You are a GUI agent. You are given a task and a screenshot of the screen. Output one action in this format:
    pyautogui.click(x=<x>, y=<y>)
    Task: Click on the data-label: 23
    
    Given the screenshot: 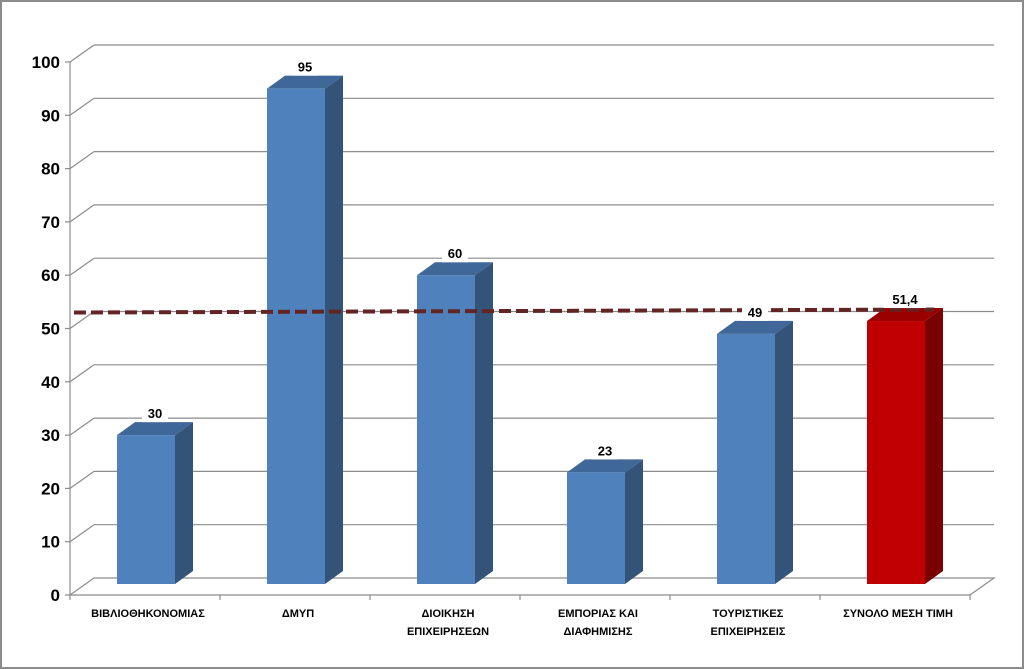 What is the action you would take?
    pyautogui.click(x=605, y=450)
    